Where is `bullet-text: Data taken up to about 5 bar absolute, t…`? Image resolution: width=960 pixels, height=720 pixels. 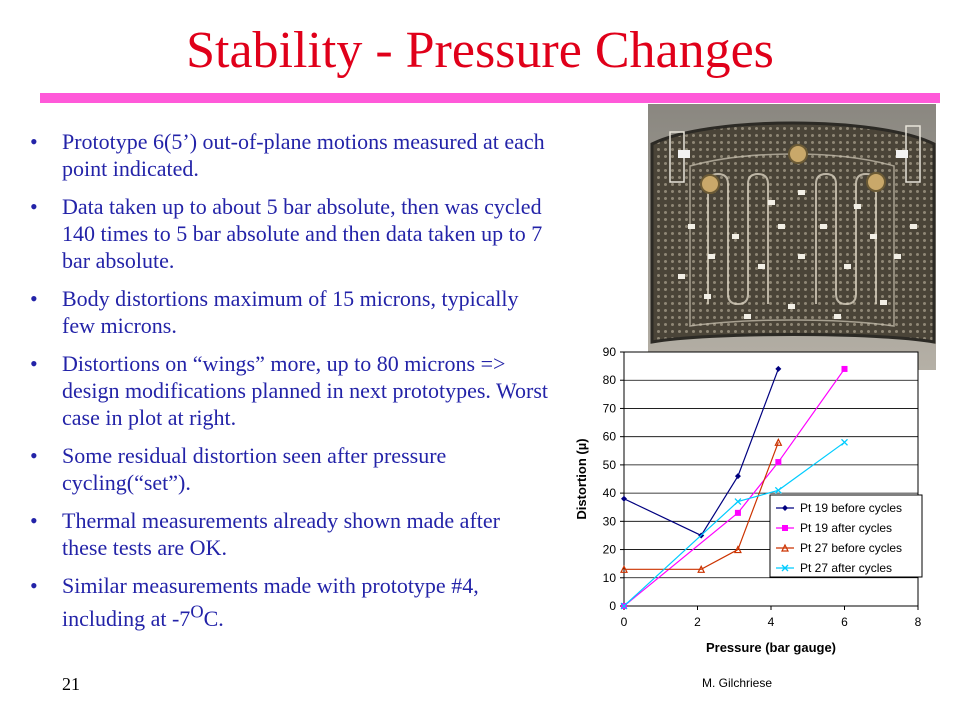 bullet-text: Data taken up to about 5 bar absolute, t… is located at coordinates (302, 233).